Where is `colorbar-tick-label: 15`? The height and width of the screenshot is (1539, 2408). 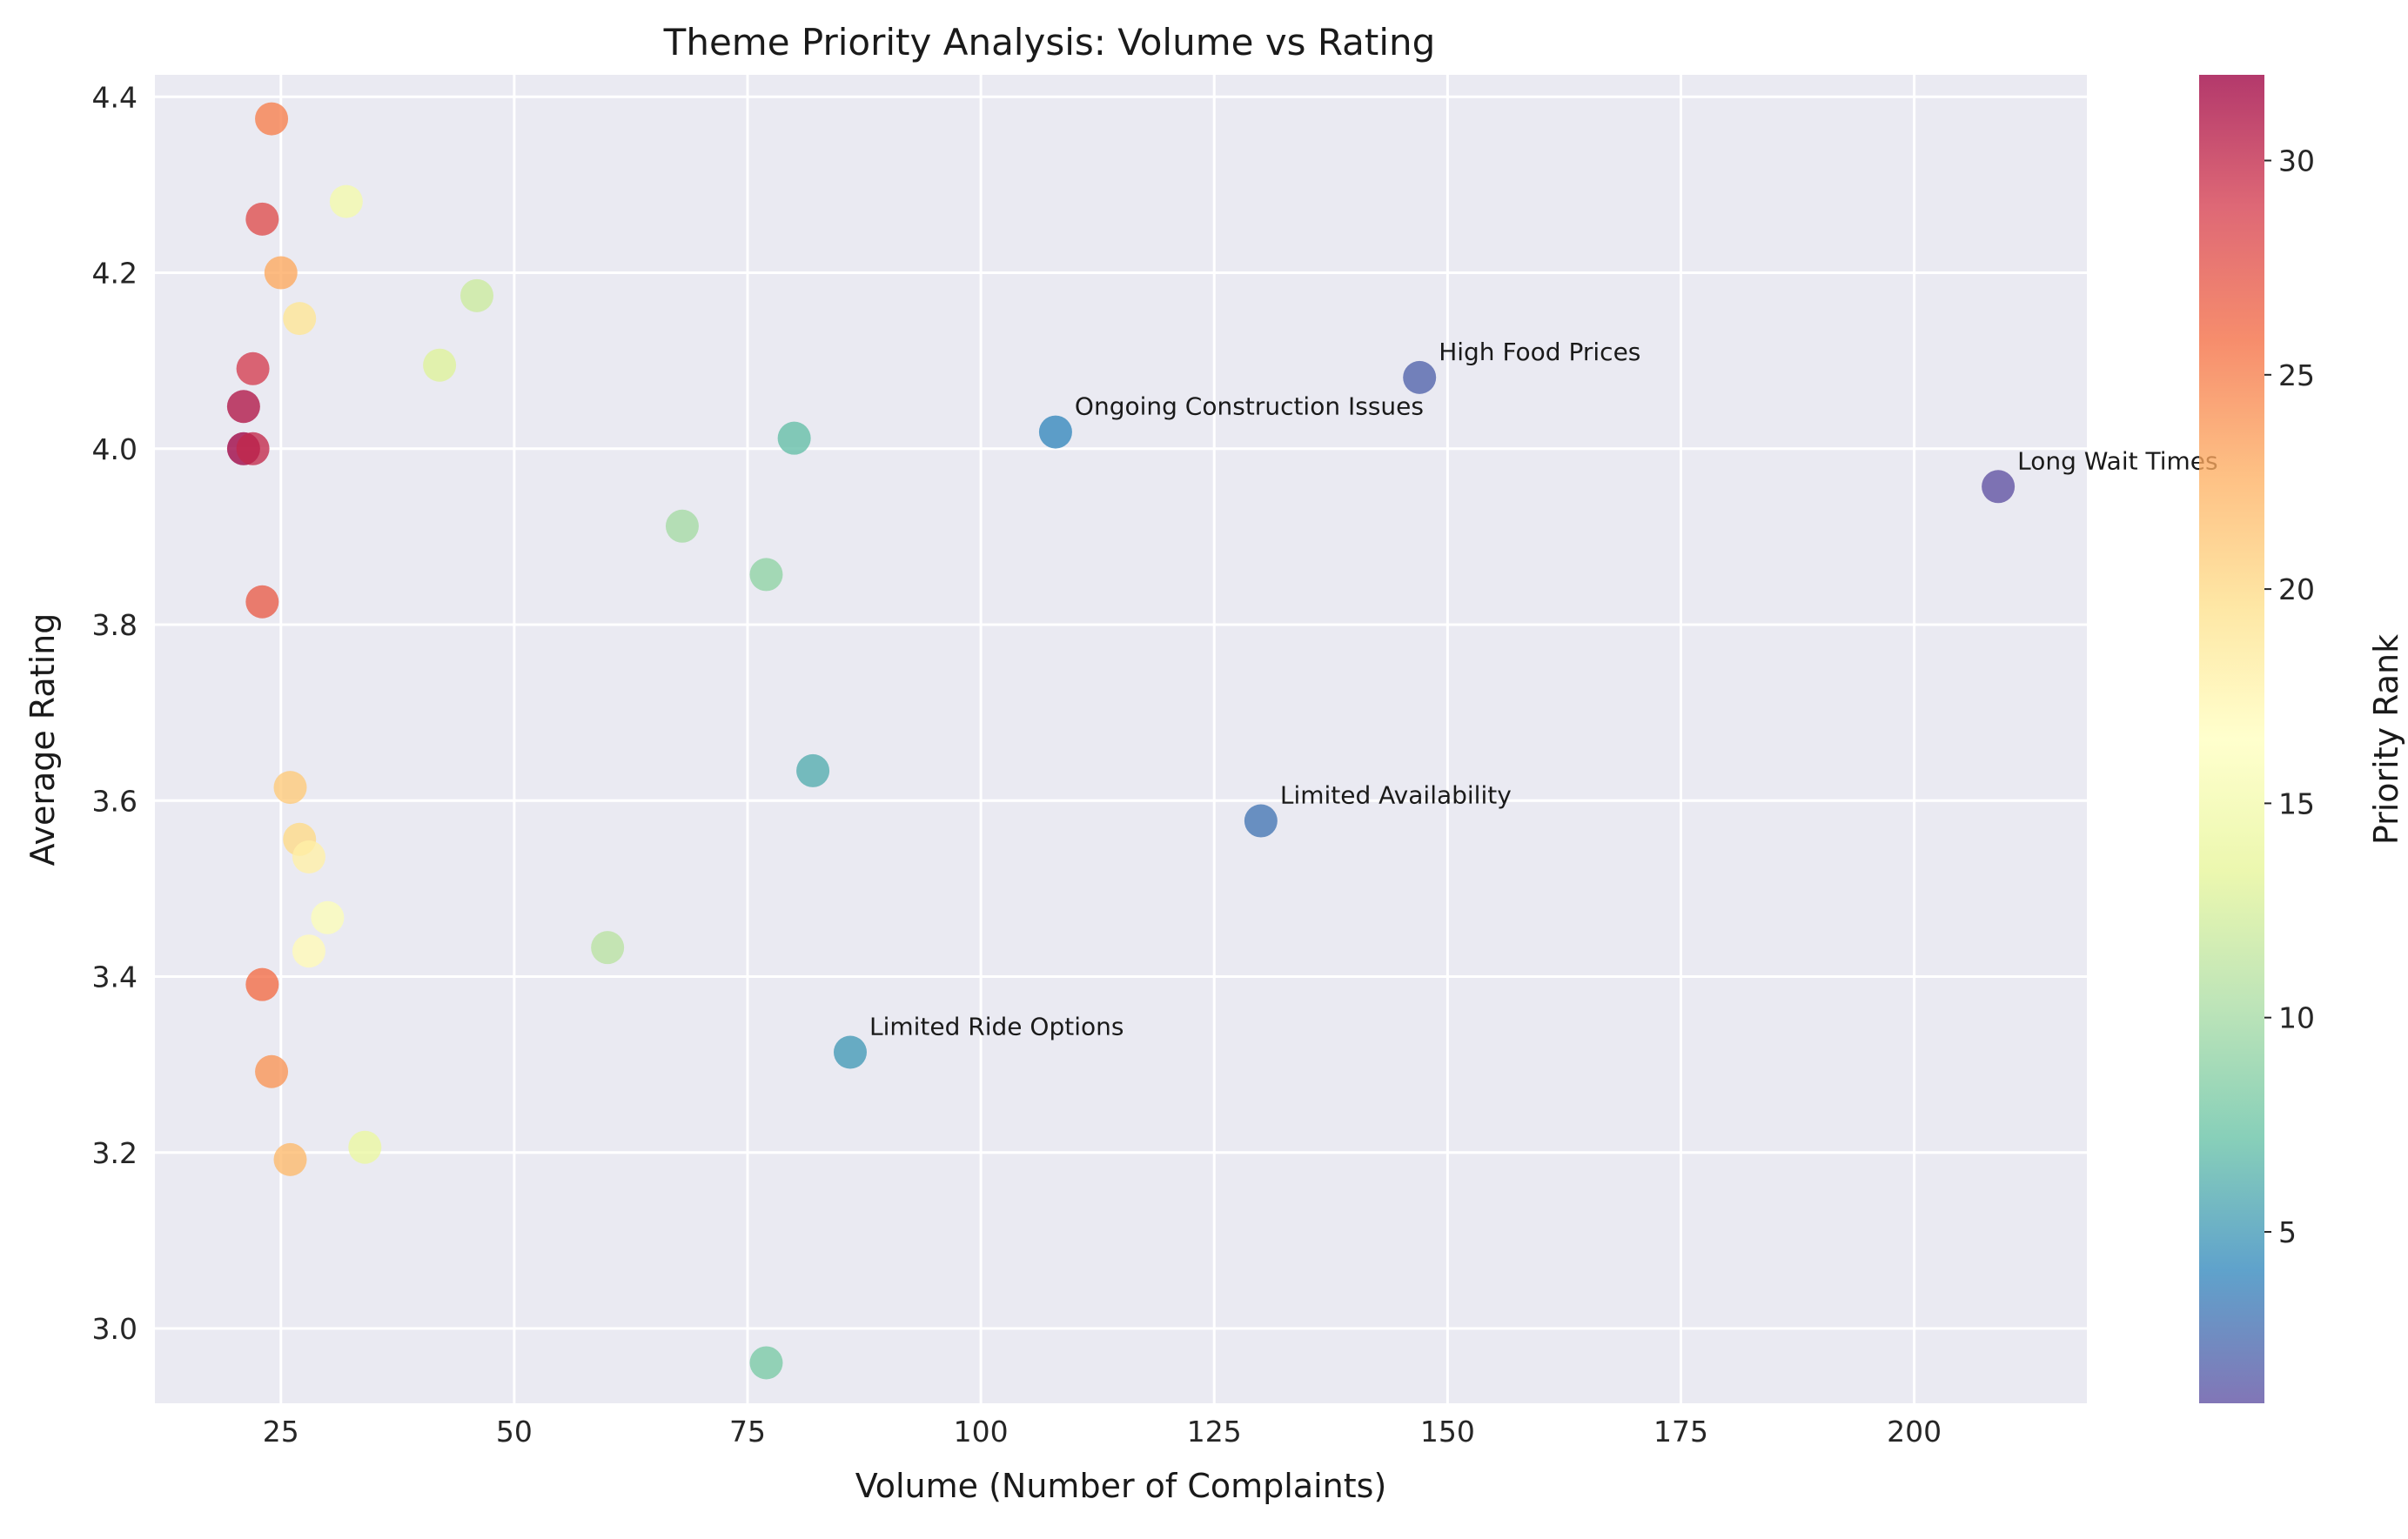
colorbar-tick-label: 15 is located at coordinates (2296, 803).